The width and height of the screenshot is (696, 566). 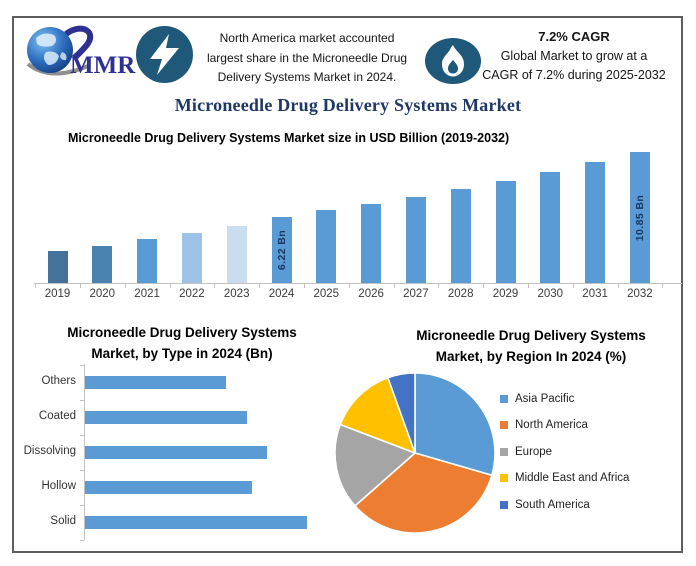 I want to click on growth-bar-2028, so click(x=460, y=236).